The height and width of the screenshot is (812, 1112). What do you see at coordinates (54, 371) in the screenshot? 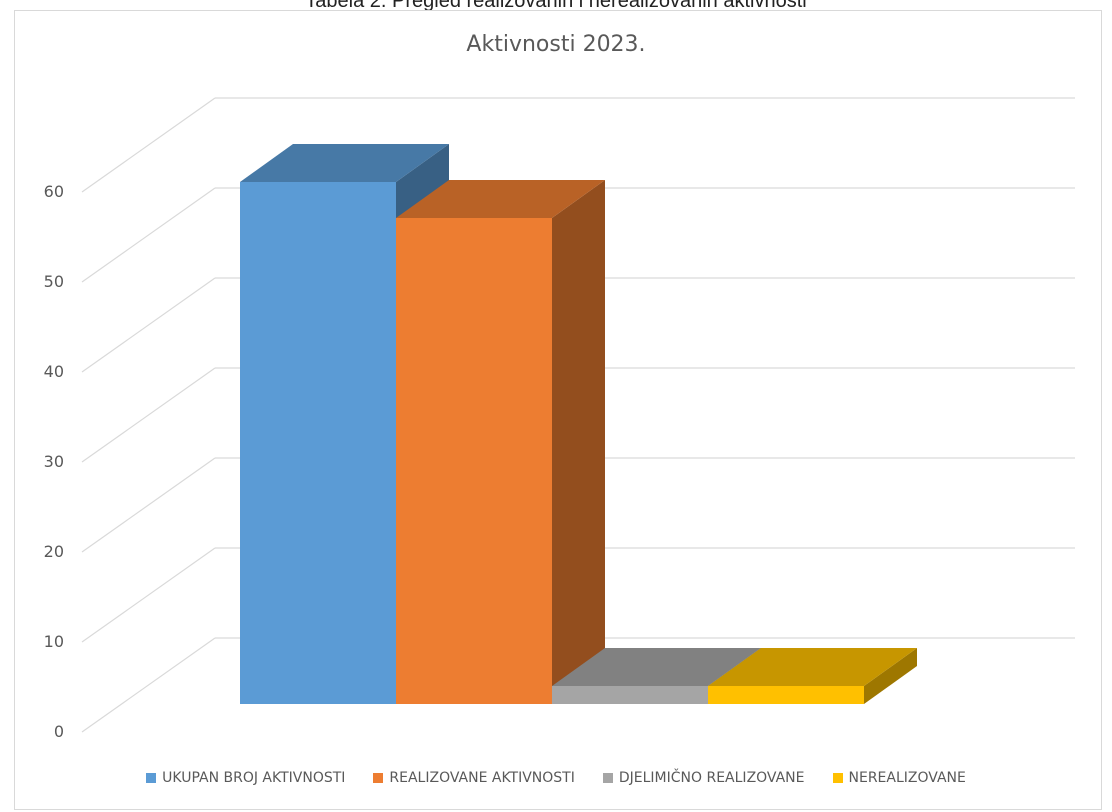
I see `y-tick-label: 40` at bounding box center [54, 371].